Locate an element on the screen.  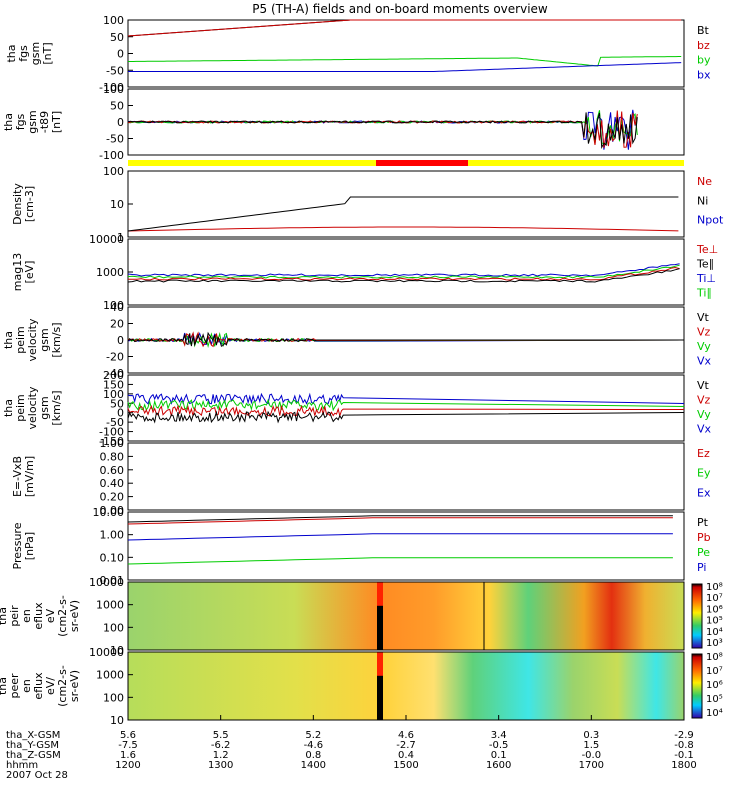
y-tick-label: 10 is located at coordinates (117, 650).